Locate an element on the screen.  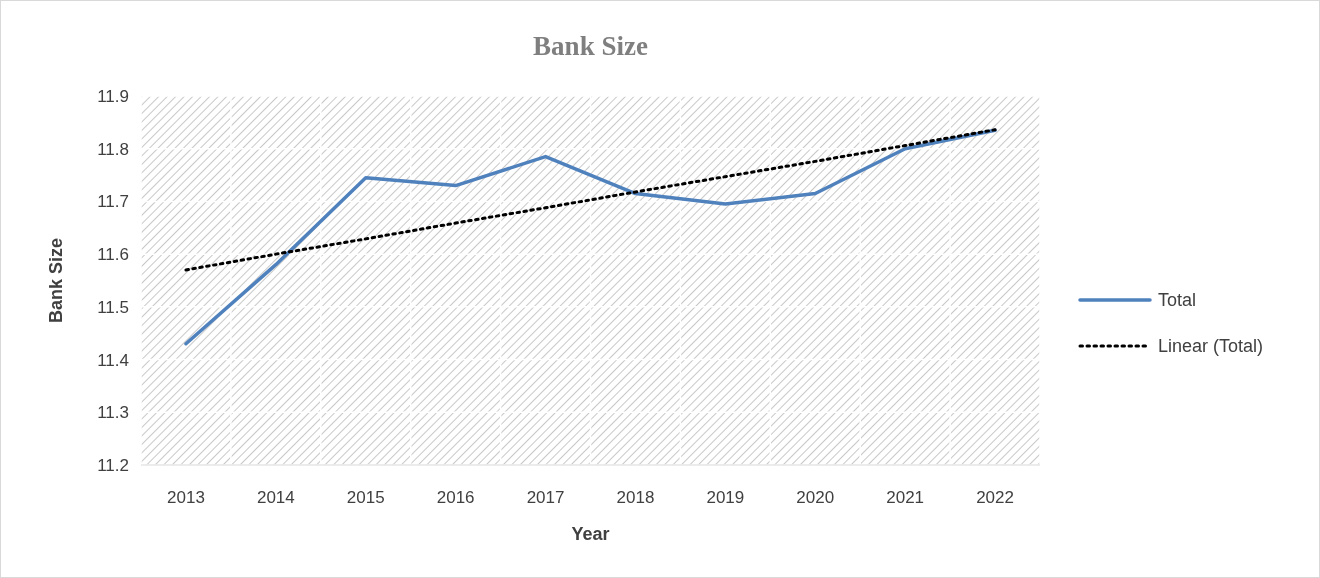
x-tick-label: 2015 is located at coordinates (365, 497).